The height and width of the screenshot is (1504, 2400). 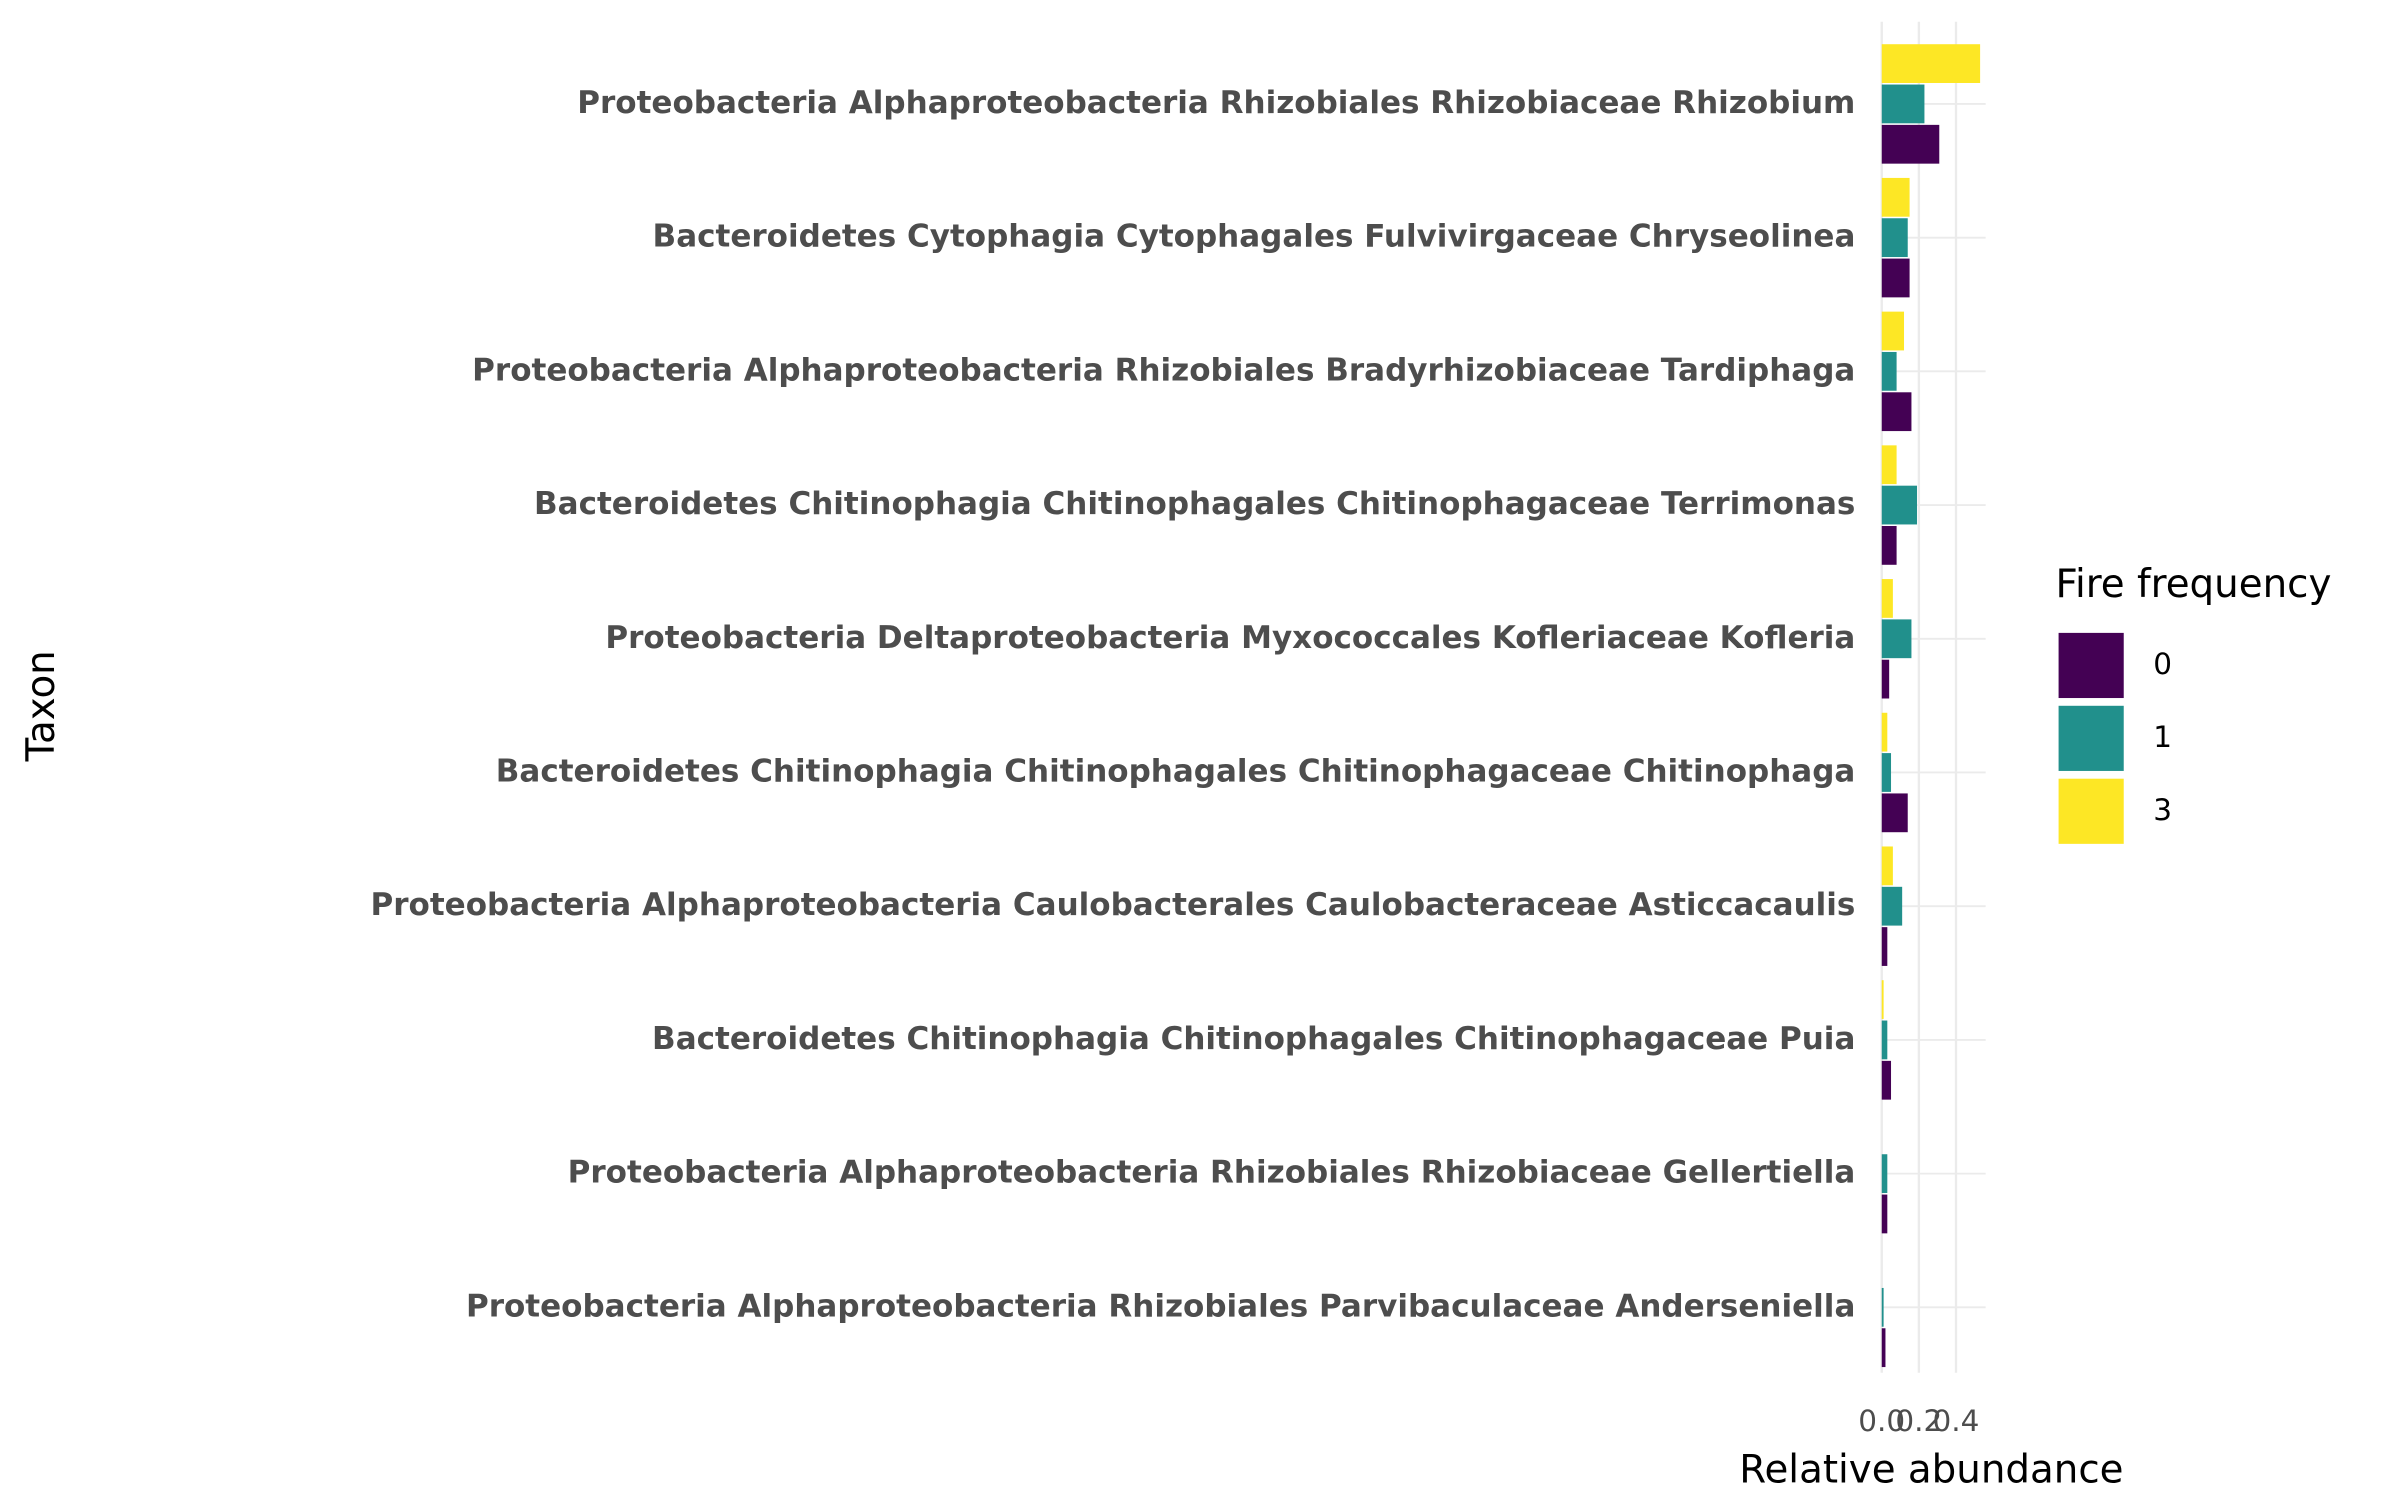 I want to click on legend-label: 1, so click(x=2162, y=737).